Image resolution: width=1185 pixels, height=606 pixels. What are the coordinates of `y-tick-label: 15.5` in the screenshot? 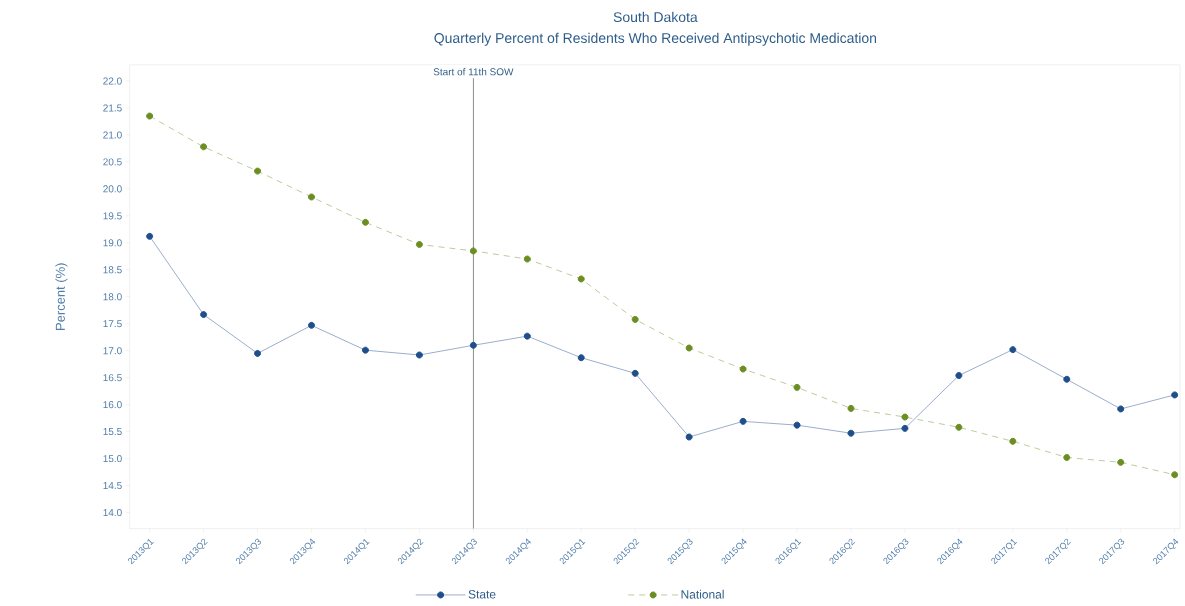 It's located at (112, 432).